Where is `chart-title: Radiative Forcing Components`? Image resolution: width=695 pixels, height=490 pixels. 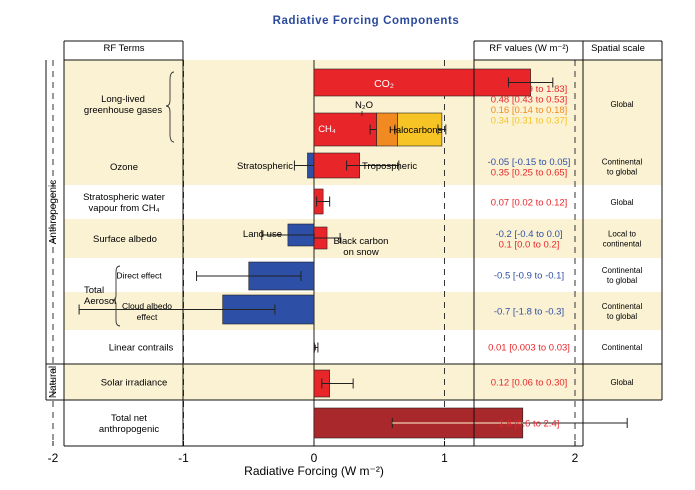 chart-title: Radiative Forcing Components is located at coordinates (366, 21).